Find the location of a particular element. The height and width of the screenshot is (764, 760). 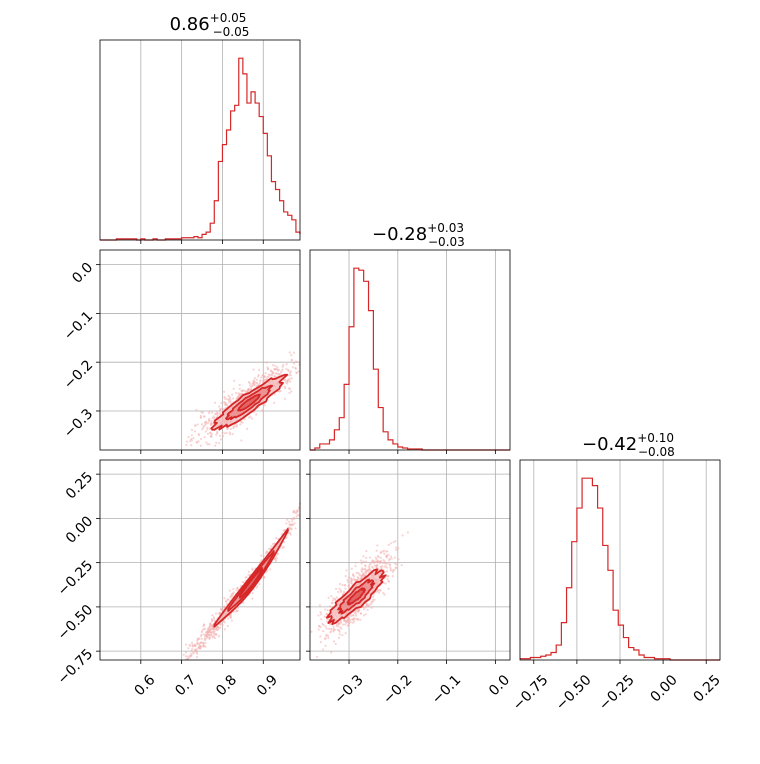

diag-2-title-value: −0.28 is located at coordinates (399, 234).